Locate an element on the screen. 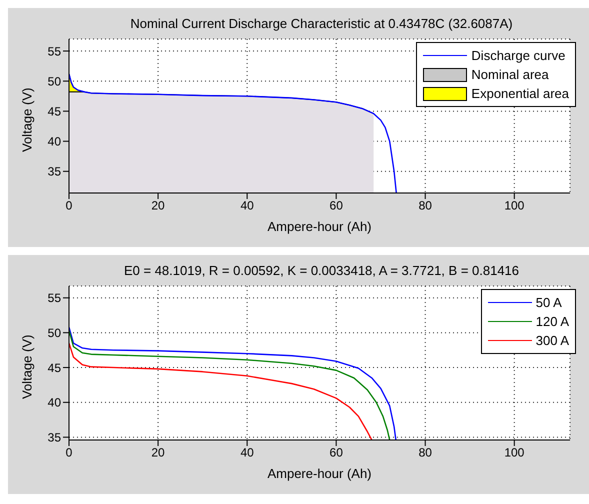 Image resolution: width=589 pixels, height=504 pixels. legend-label: Exponential area is located at coordinates (520, 93).